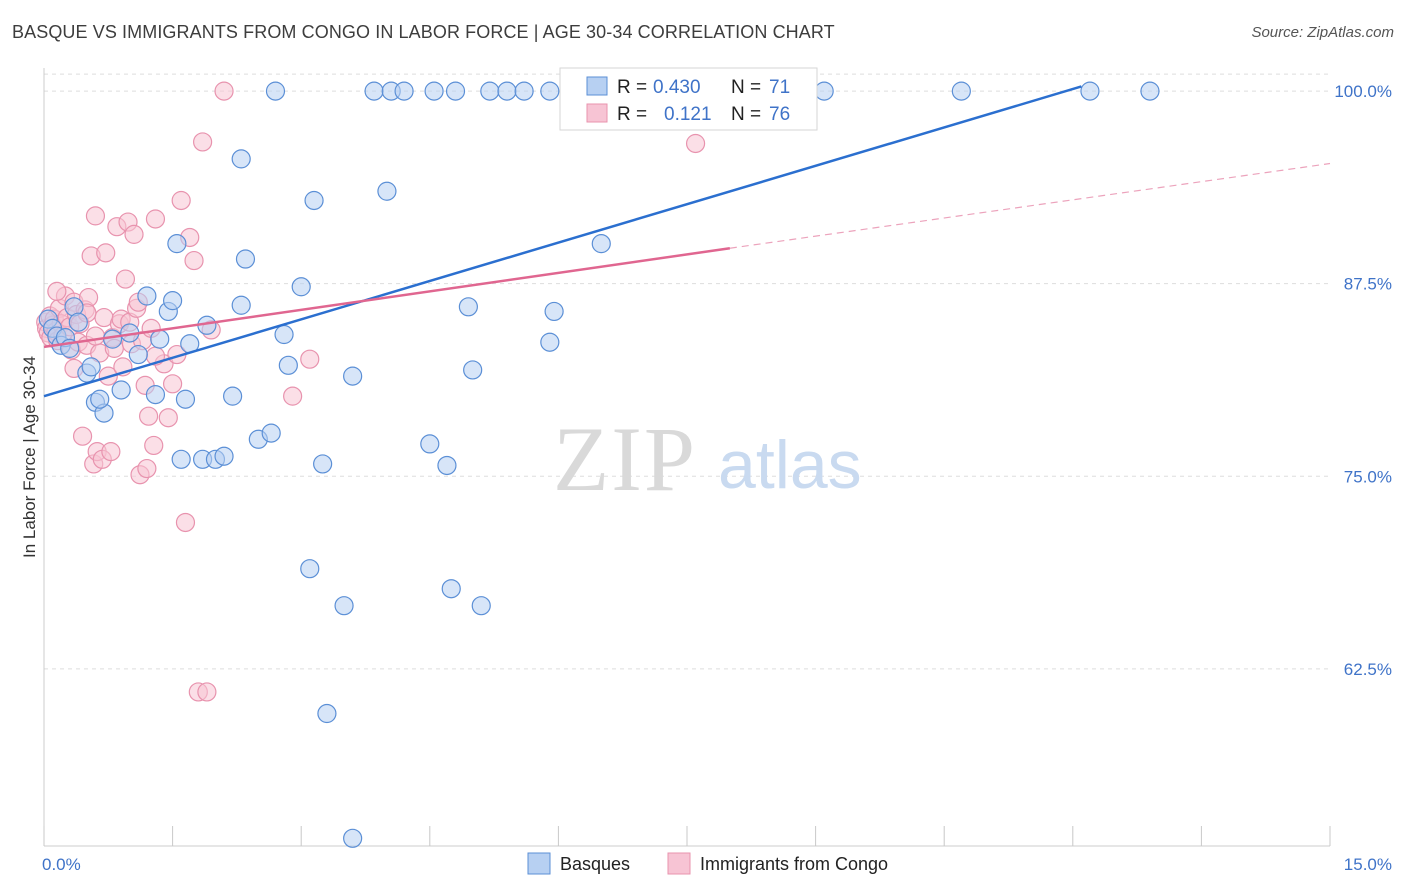  I want to click on y-tick-label: 75.0%, so click(1368, 476).